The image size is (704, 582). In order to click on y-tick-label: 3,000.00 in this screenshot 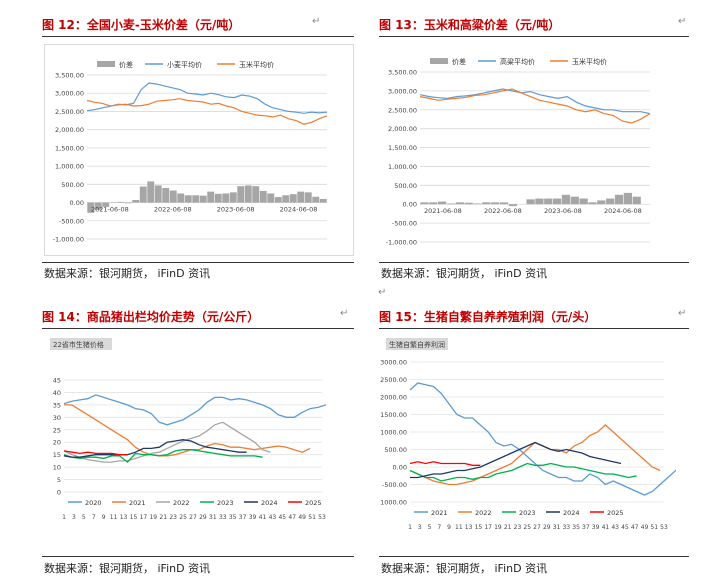, I will do `click(69, 94)`.